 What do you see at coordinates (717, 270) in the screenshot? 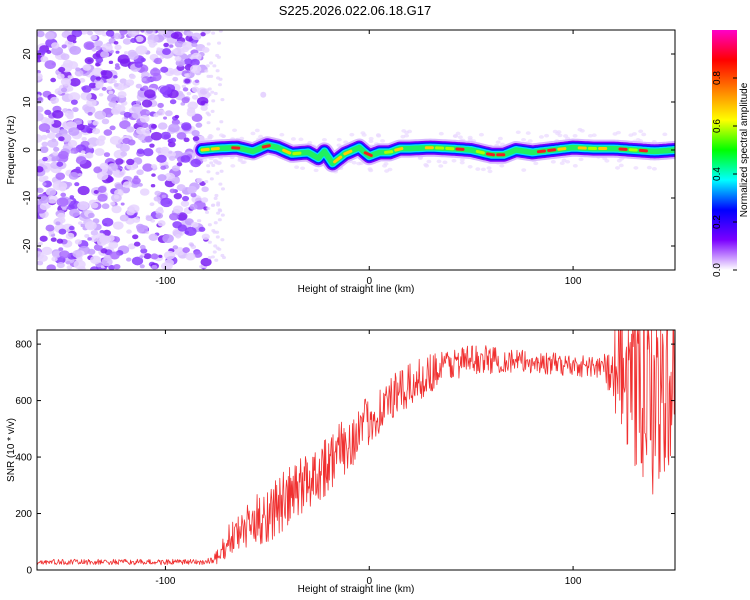
I see `colorbar-tick-label: 0.0` at bounding box center [717, 270].